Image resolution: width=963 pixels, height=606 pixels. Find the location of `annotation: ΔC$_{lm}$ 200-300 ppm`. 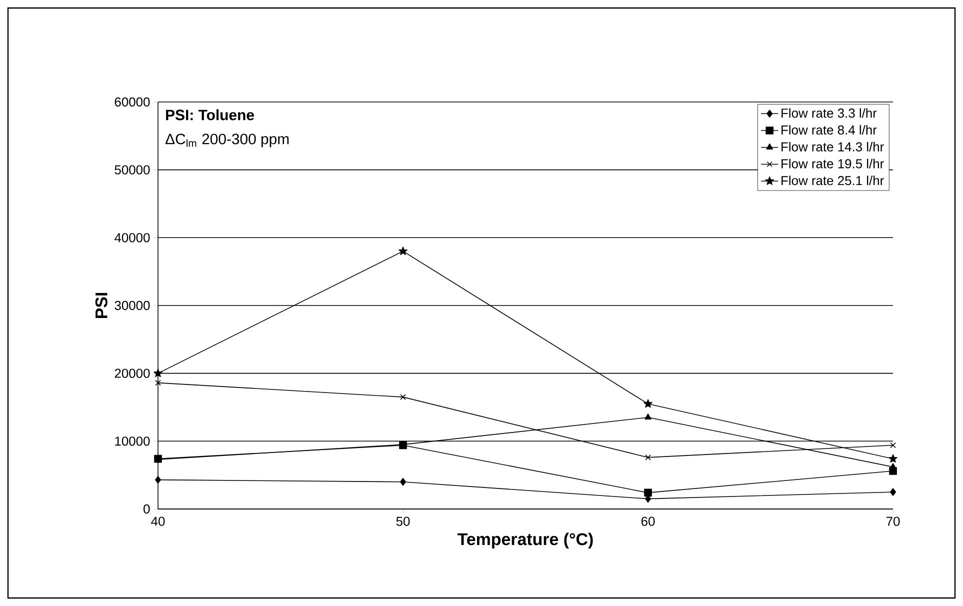

annotation: ΔC$_{lm}$ 200-300 ppm is located at coordinates (227, 141).